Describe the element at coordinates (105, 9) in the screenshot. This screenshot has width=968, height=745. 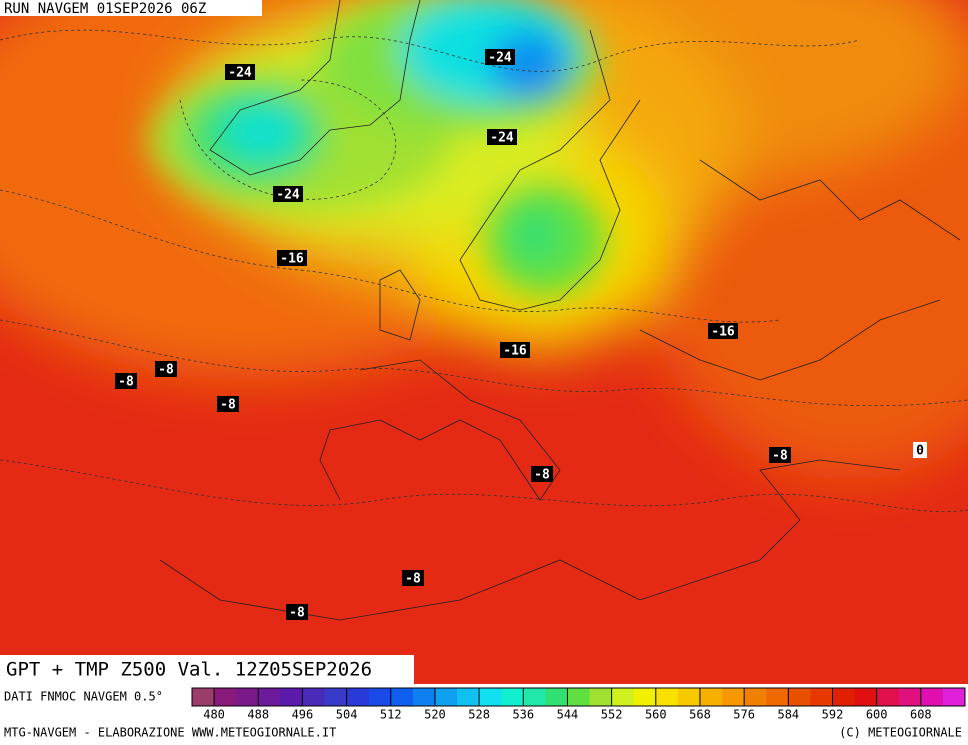
I see `run-label: RUN NAVGEM 01SEP2026 06Z` at that location.